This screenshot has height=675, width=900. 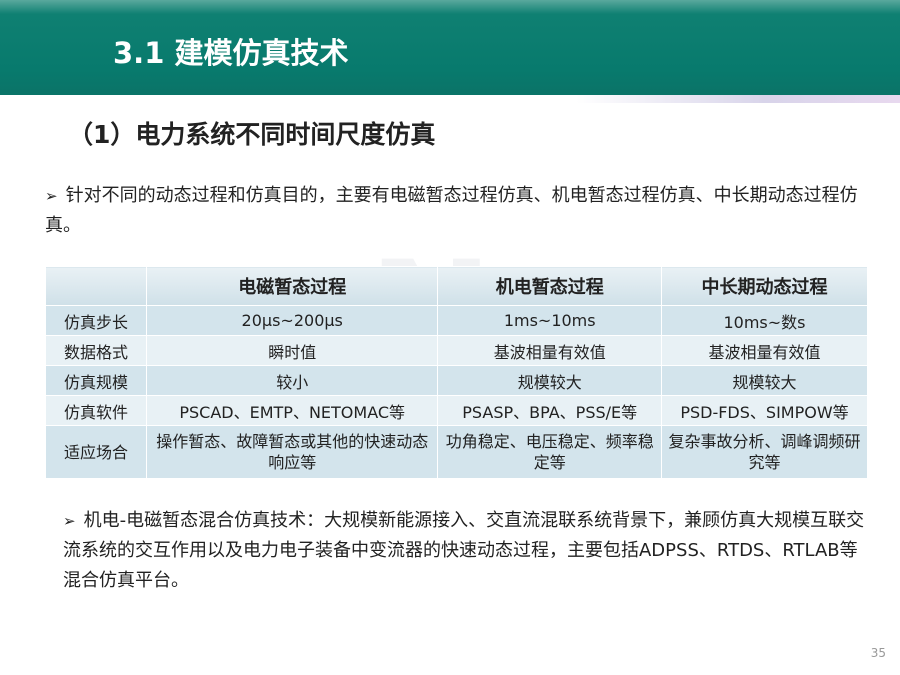 I want to click on row-header: 仿真步长, so click(x=96, y=320).